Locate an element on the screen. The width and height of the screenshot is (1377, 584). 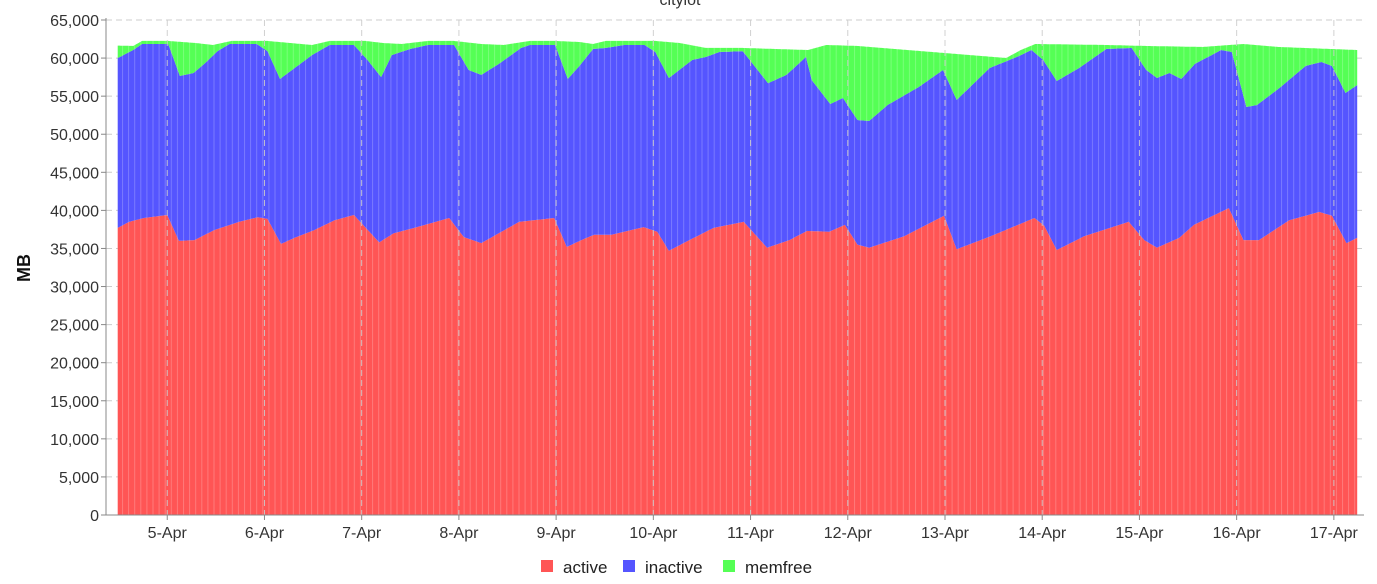
y-tick-label: 15,000 is located at coordinates (74, 402).